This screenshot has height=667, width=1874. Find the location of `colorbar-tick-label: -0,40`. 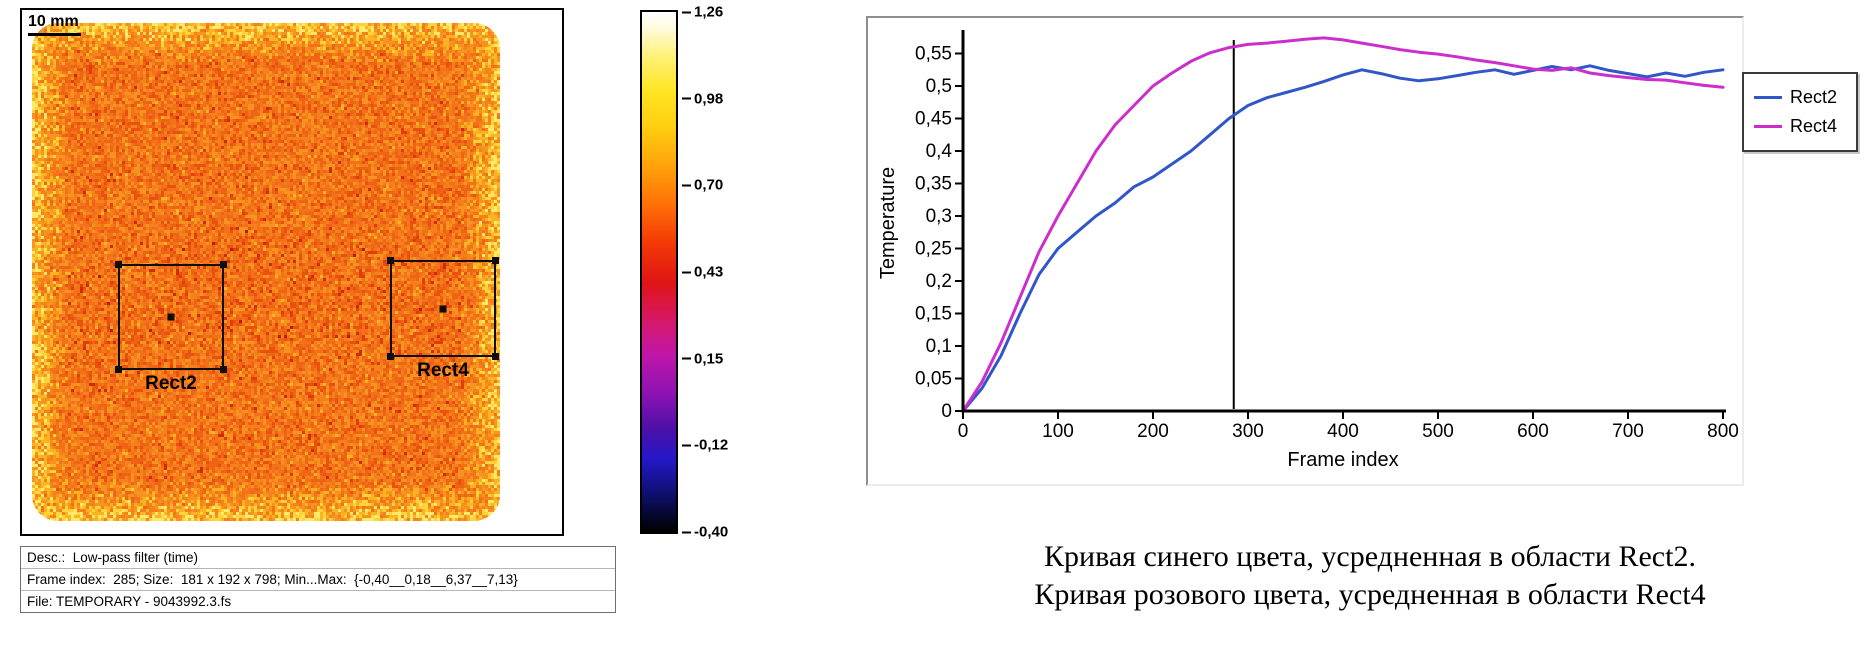

colorbar-tick-label: -0,40 is located at coordinates (711, 532).